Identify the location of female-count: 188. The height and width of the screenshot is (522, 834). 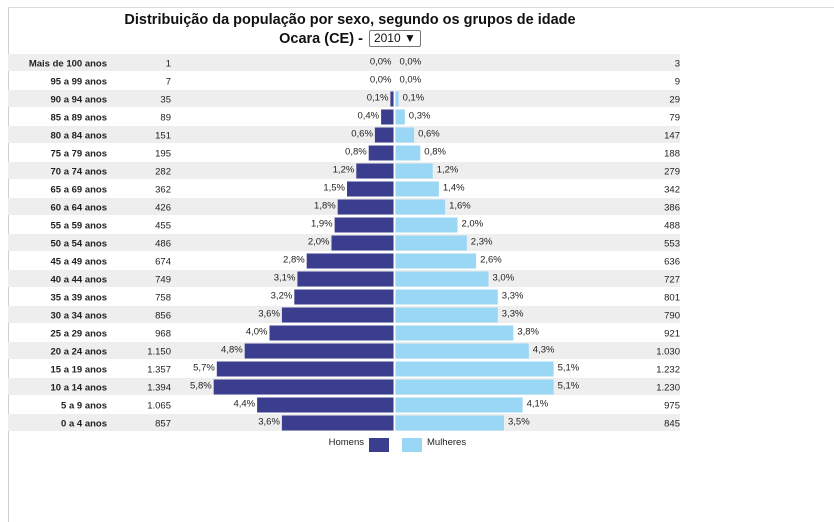
(672, 154).